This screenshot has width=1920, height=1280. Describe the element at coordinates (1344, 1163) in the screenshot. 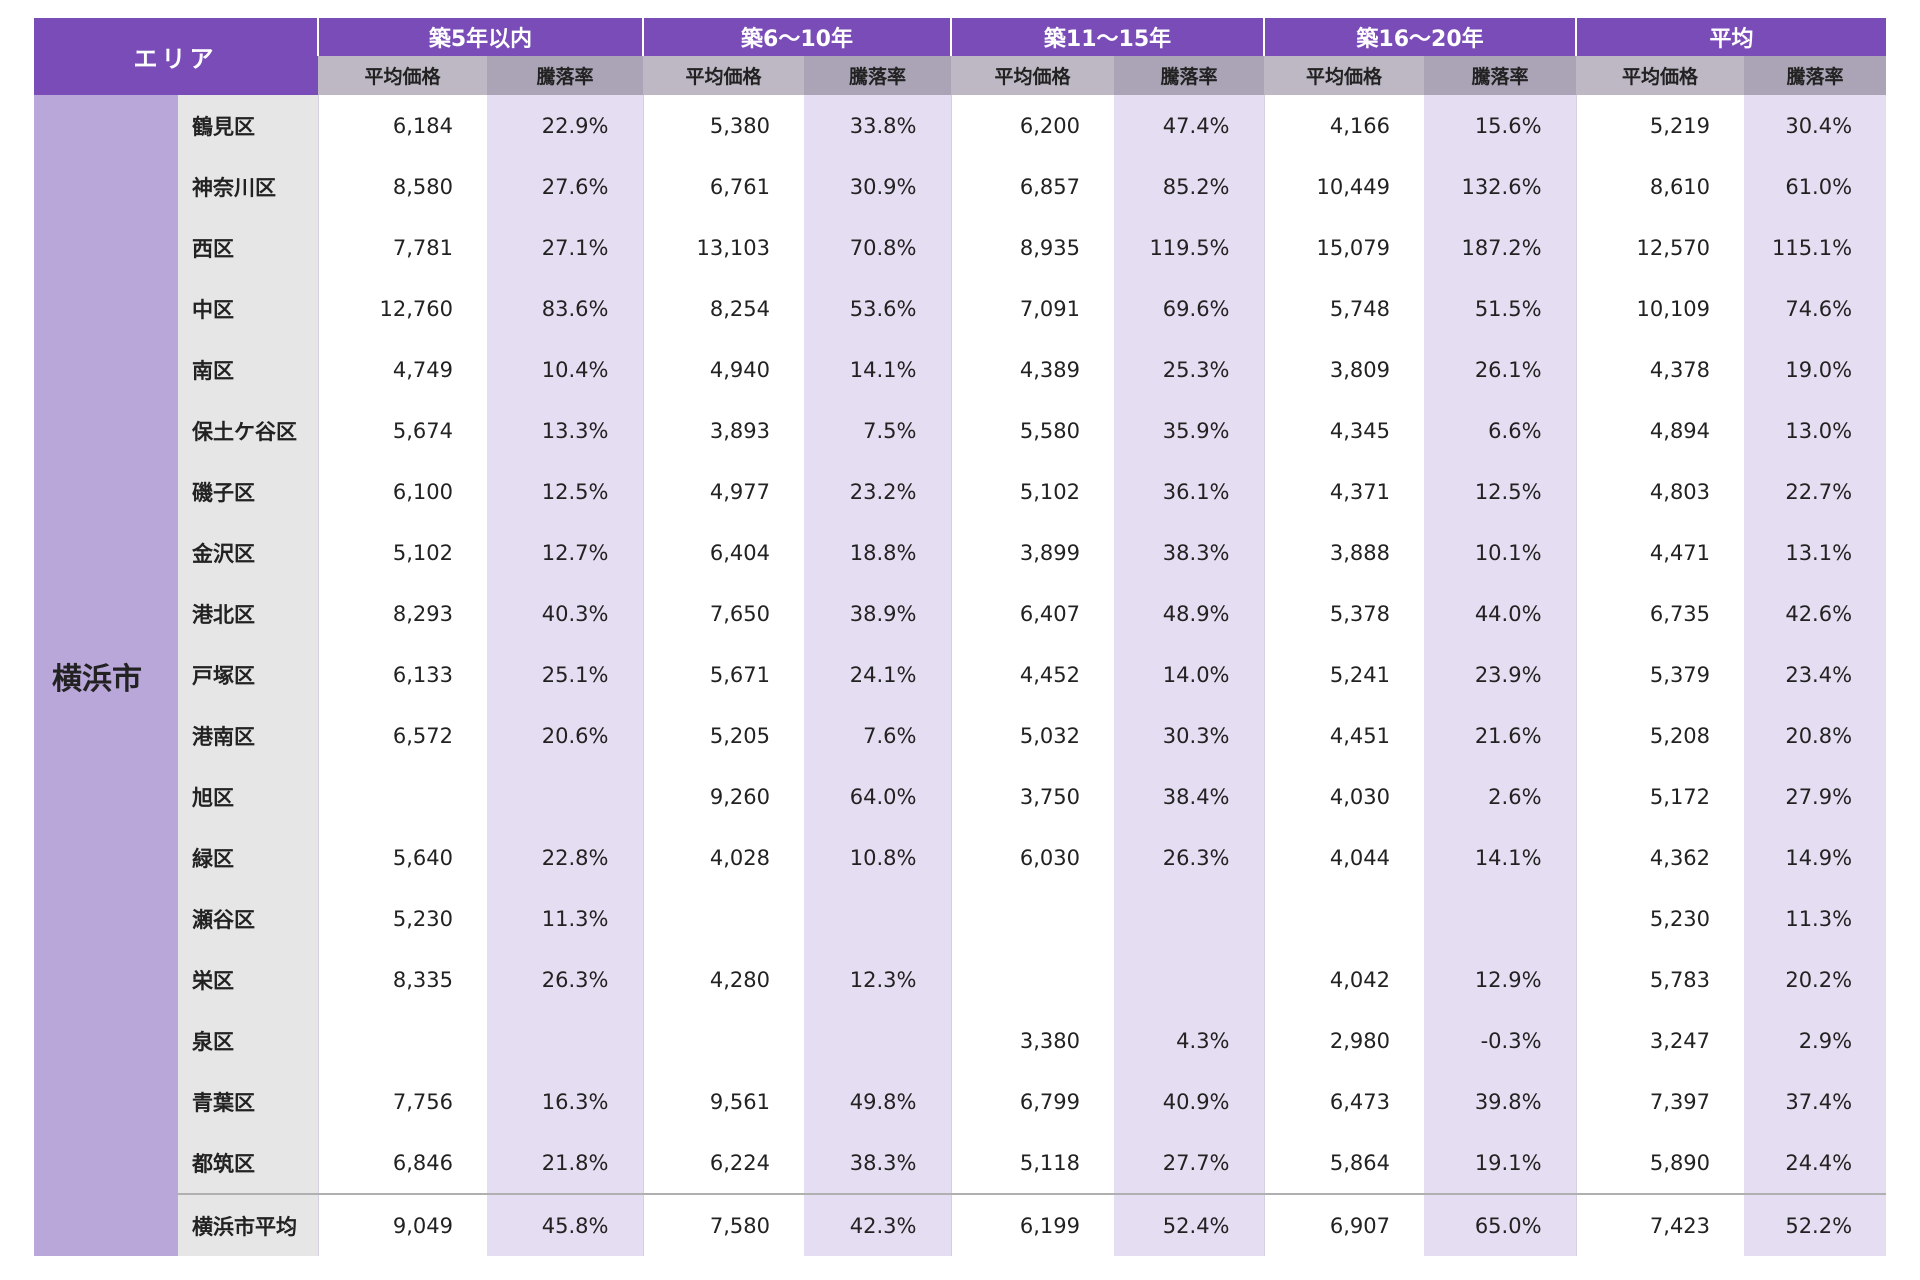

I see `price-cell: 5,864` at that location.